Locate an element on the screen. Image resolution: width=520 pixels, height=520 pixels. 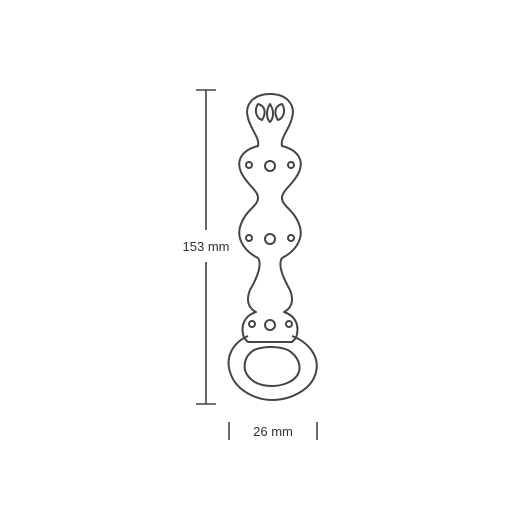
tip-hole-right is located at coordinates (280, 112).